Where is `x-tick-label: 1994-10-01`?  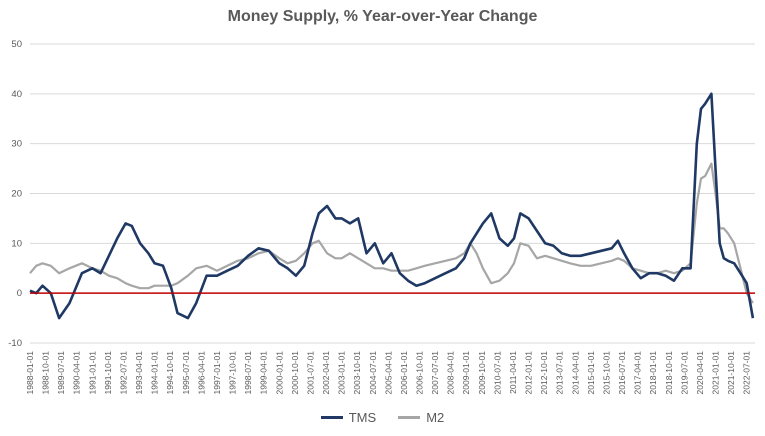
x-tick-label: 1994-10-01 is located at coordinates (170, 373).